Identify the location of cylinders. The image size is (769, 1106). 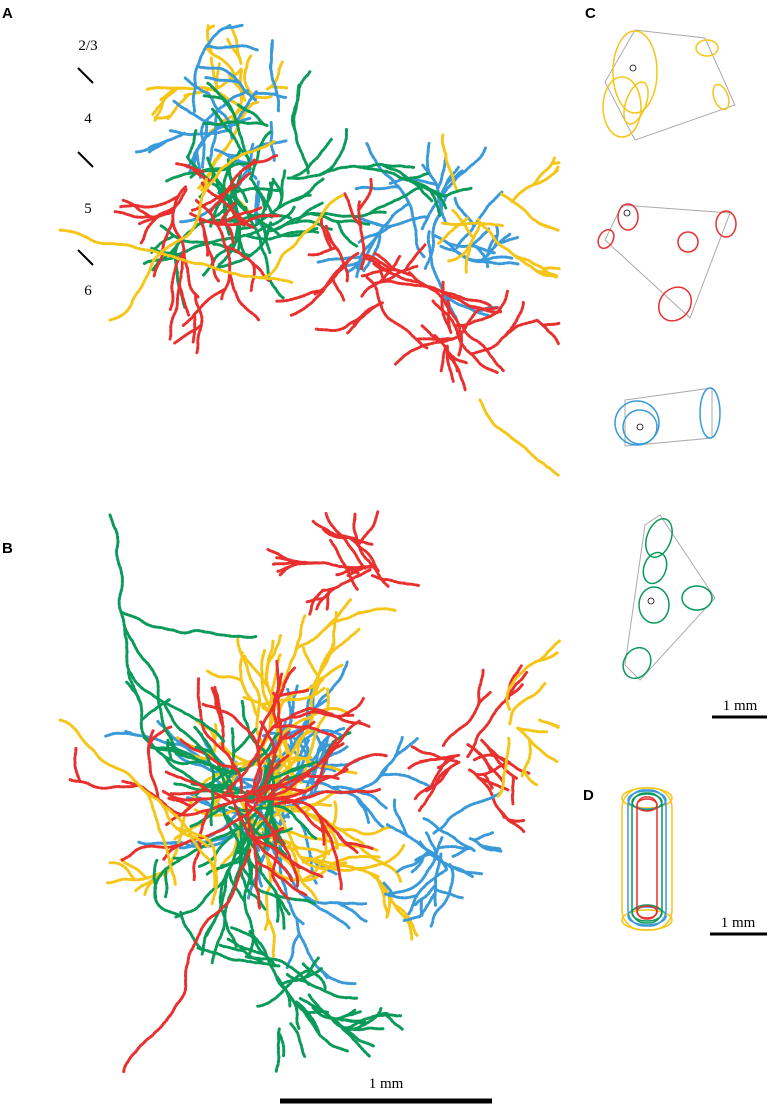
(647, 859).